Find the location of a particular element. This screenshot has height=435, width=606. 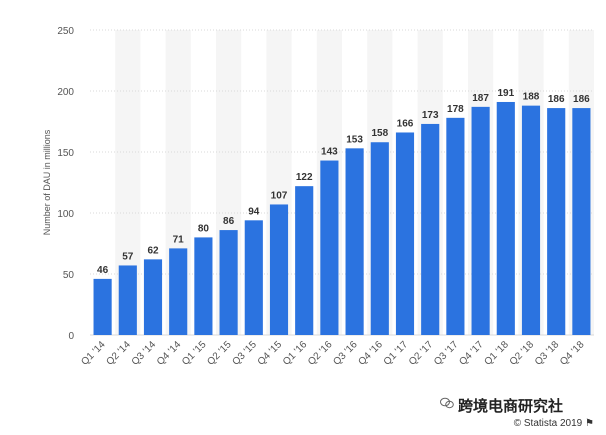

x-tick-label: Q4 '17 is located at coordinates (471, 353).